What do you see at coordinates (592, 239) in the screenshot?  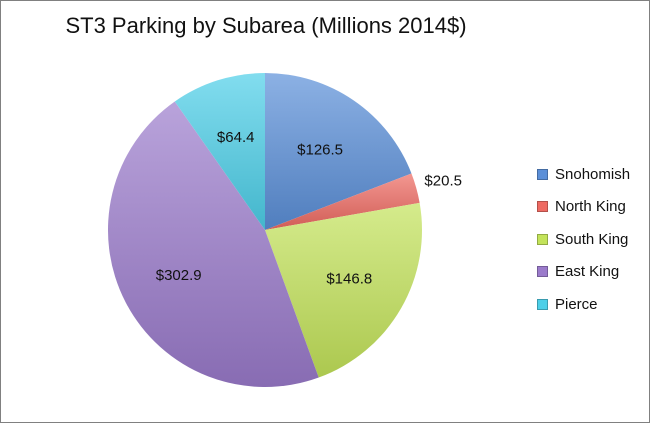 I see `legend-label: South King` at bounding box center [592, 239].